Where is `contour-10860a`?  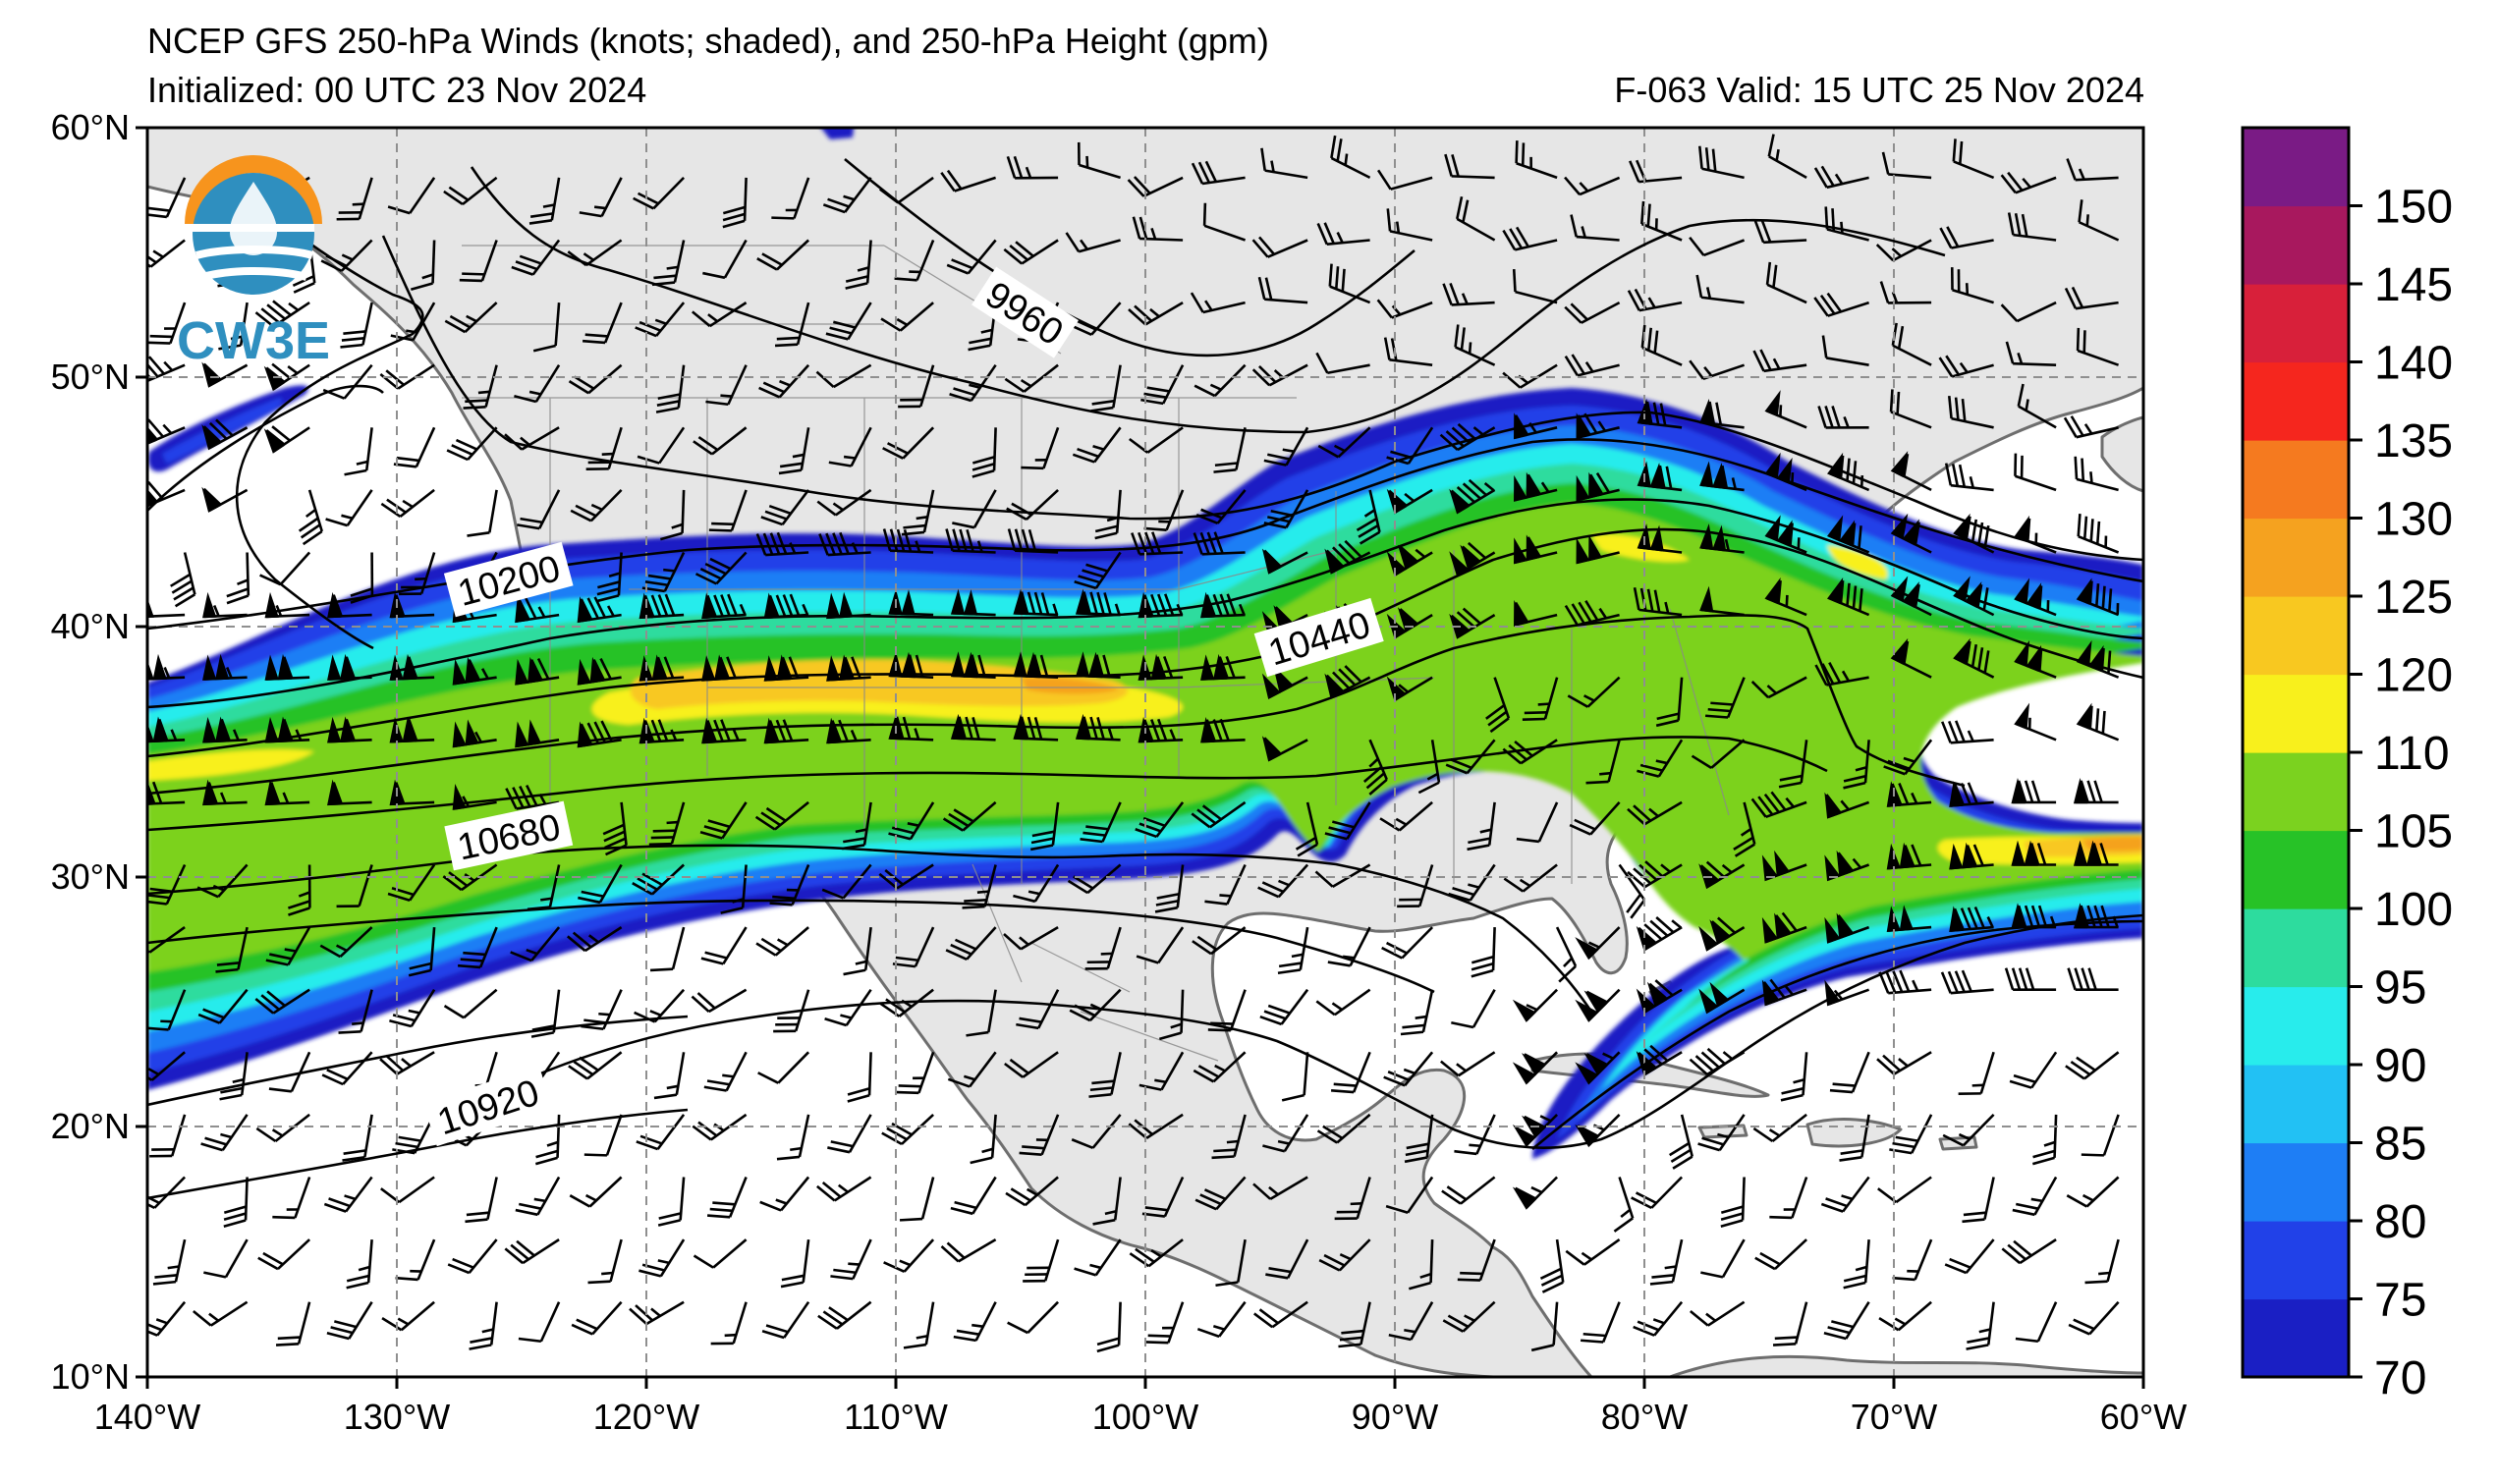 contour-10860a is located at coordinates (791, 946).